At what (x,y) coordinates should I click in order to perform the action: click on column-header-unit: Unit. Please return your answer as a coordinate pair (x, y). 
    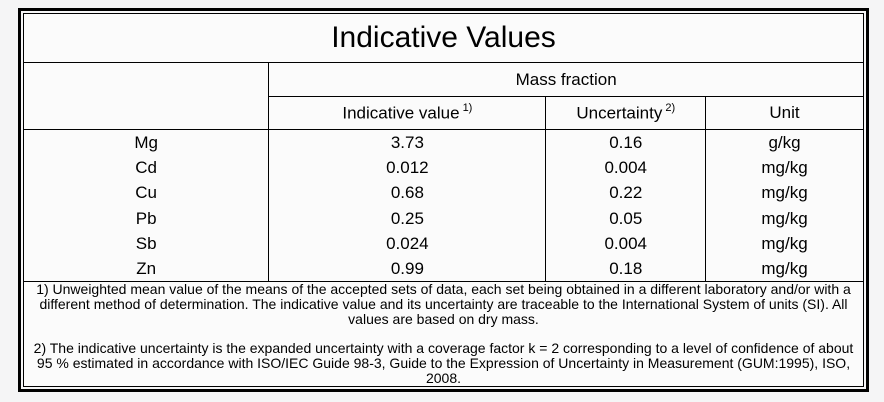
    Looking at the image, I should click on (784, 113).